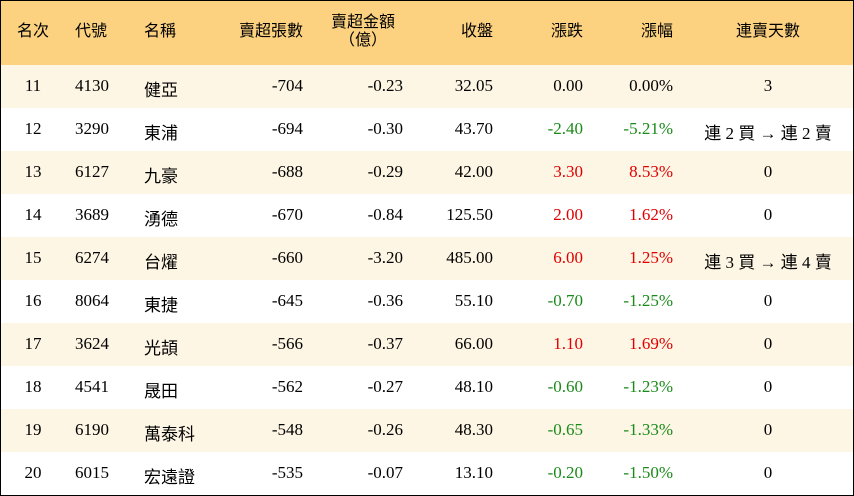  I want to click on header-cell: 名稱, so click(160, 31).